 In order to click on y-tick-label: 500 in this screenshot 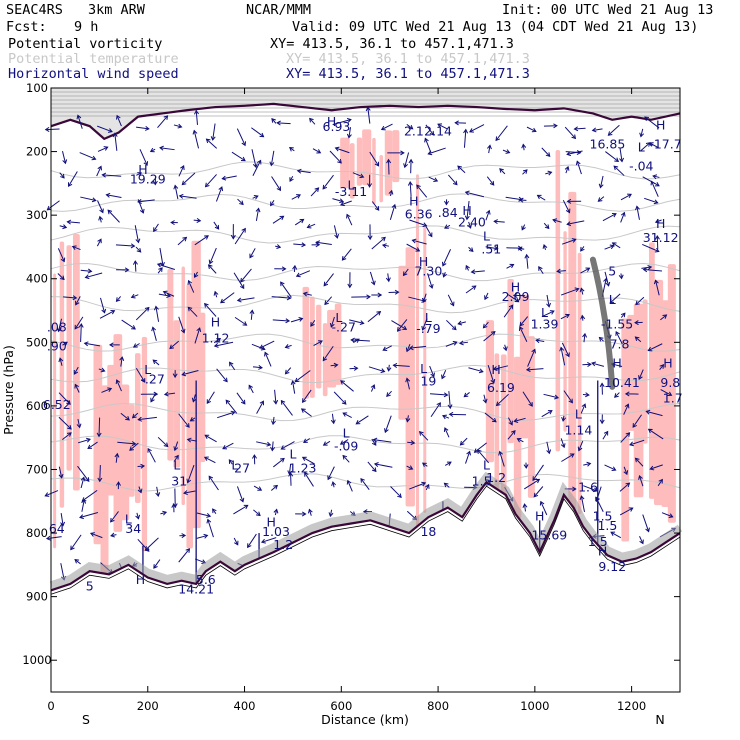, I will do `click(37, 342)`.